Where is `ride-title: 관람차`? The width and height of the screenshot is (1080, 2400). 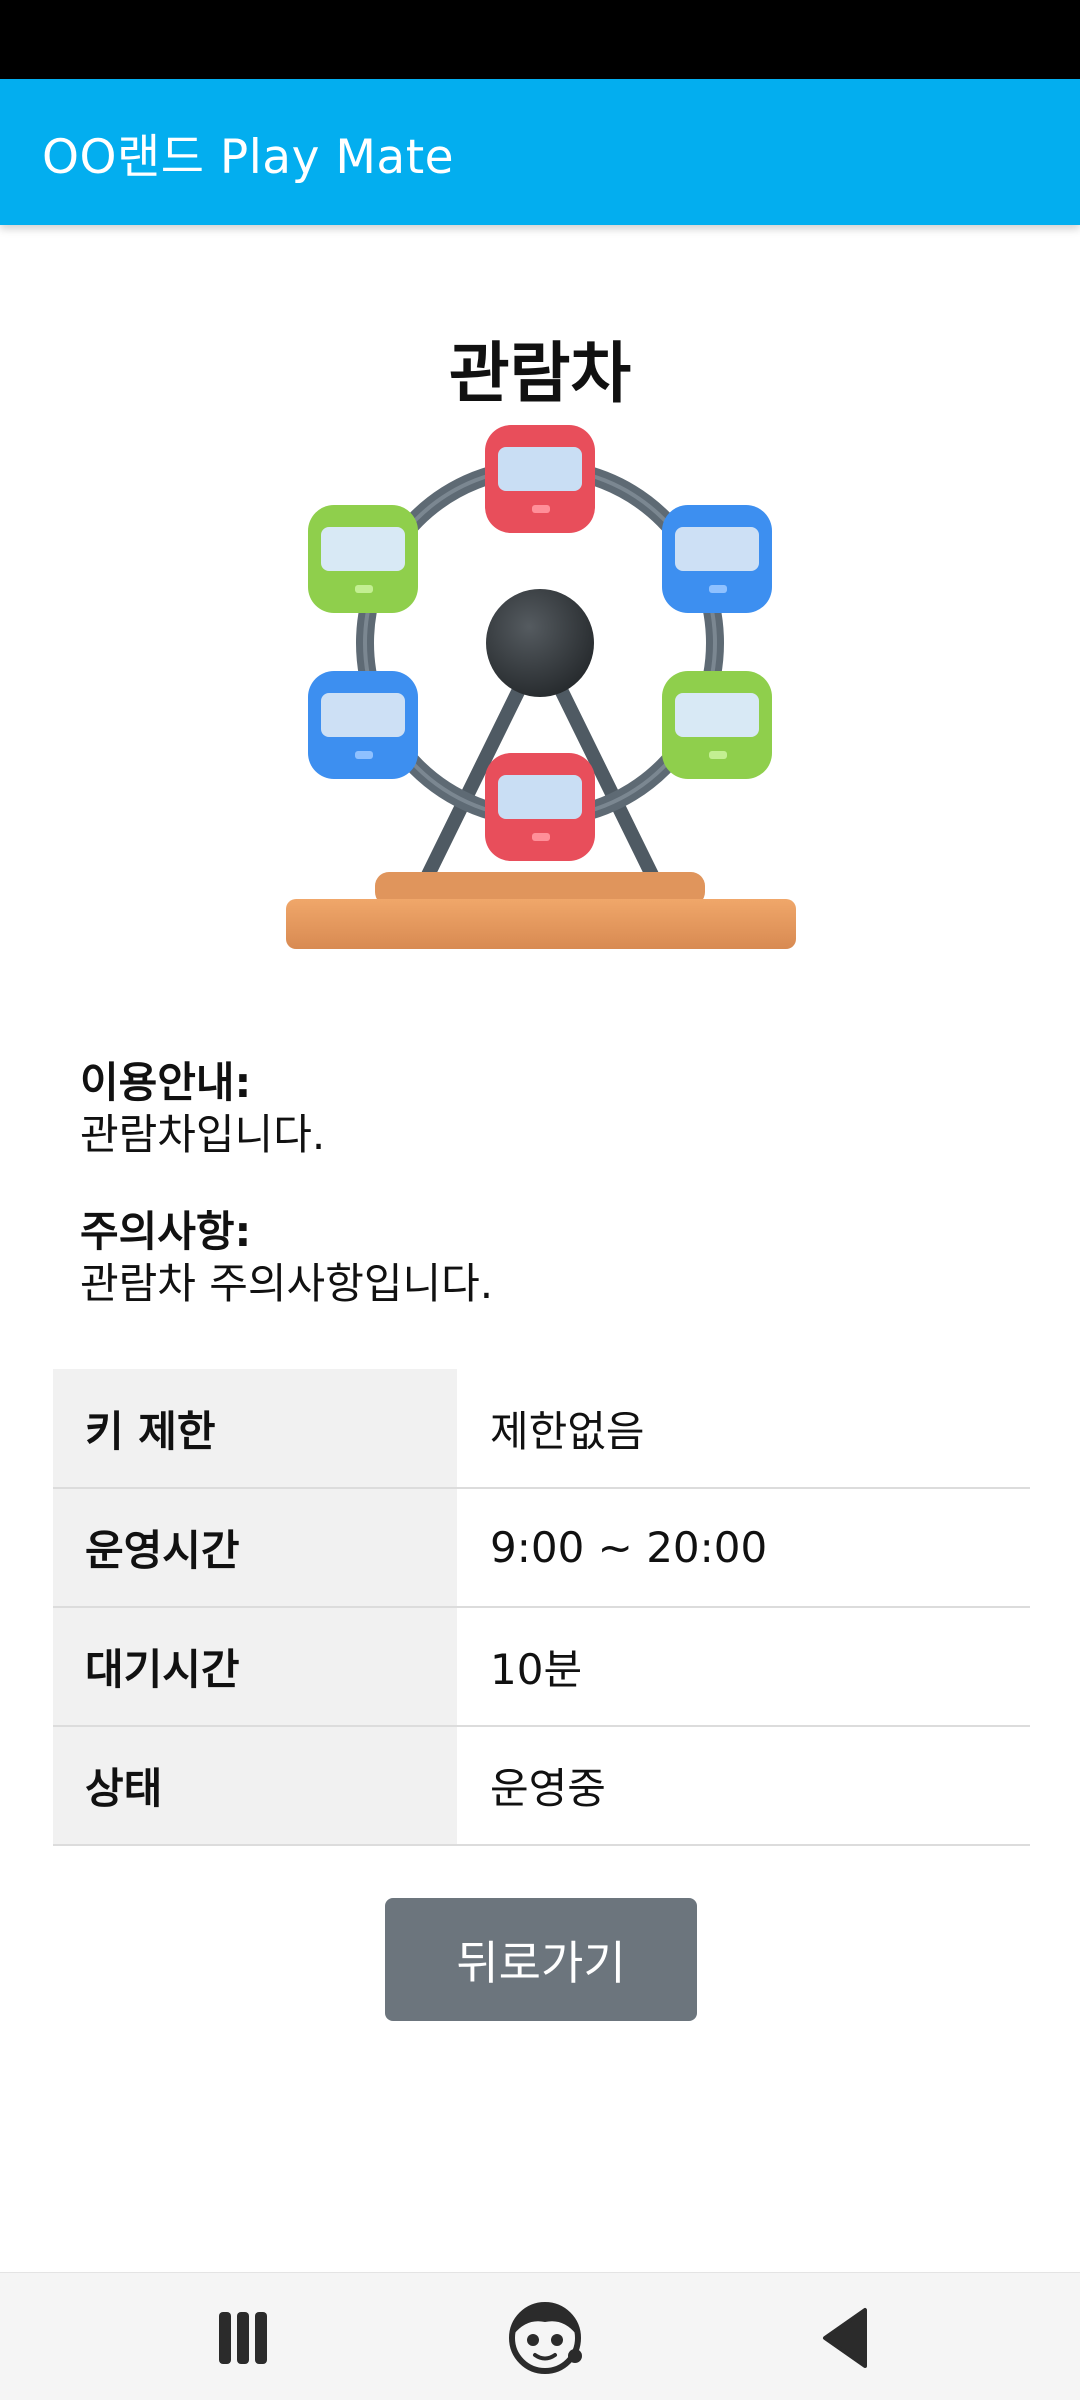
ride-title: 관람차 is located at coordinates (540, 373).